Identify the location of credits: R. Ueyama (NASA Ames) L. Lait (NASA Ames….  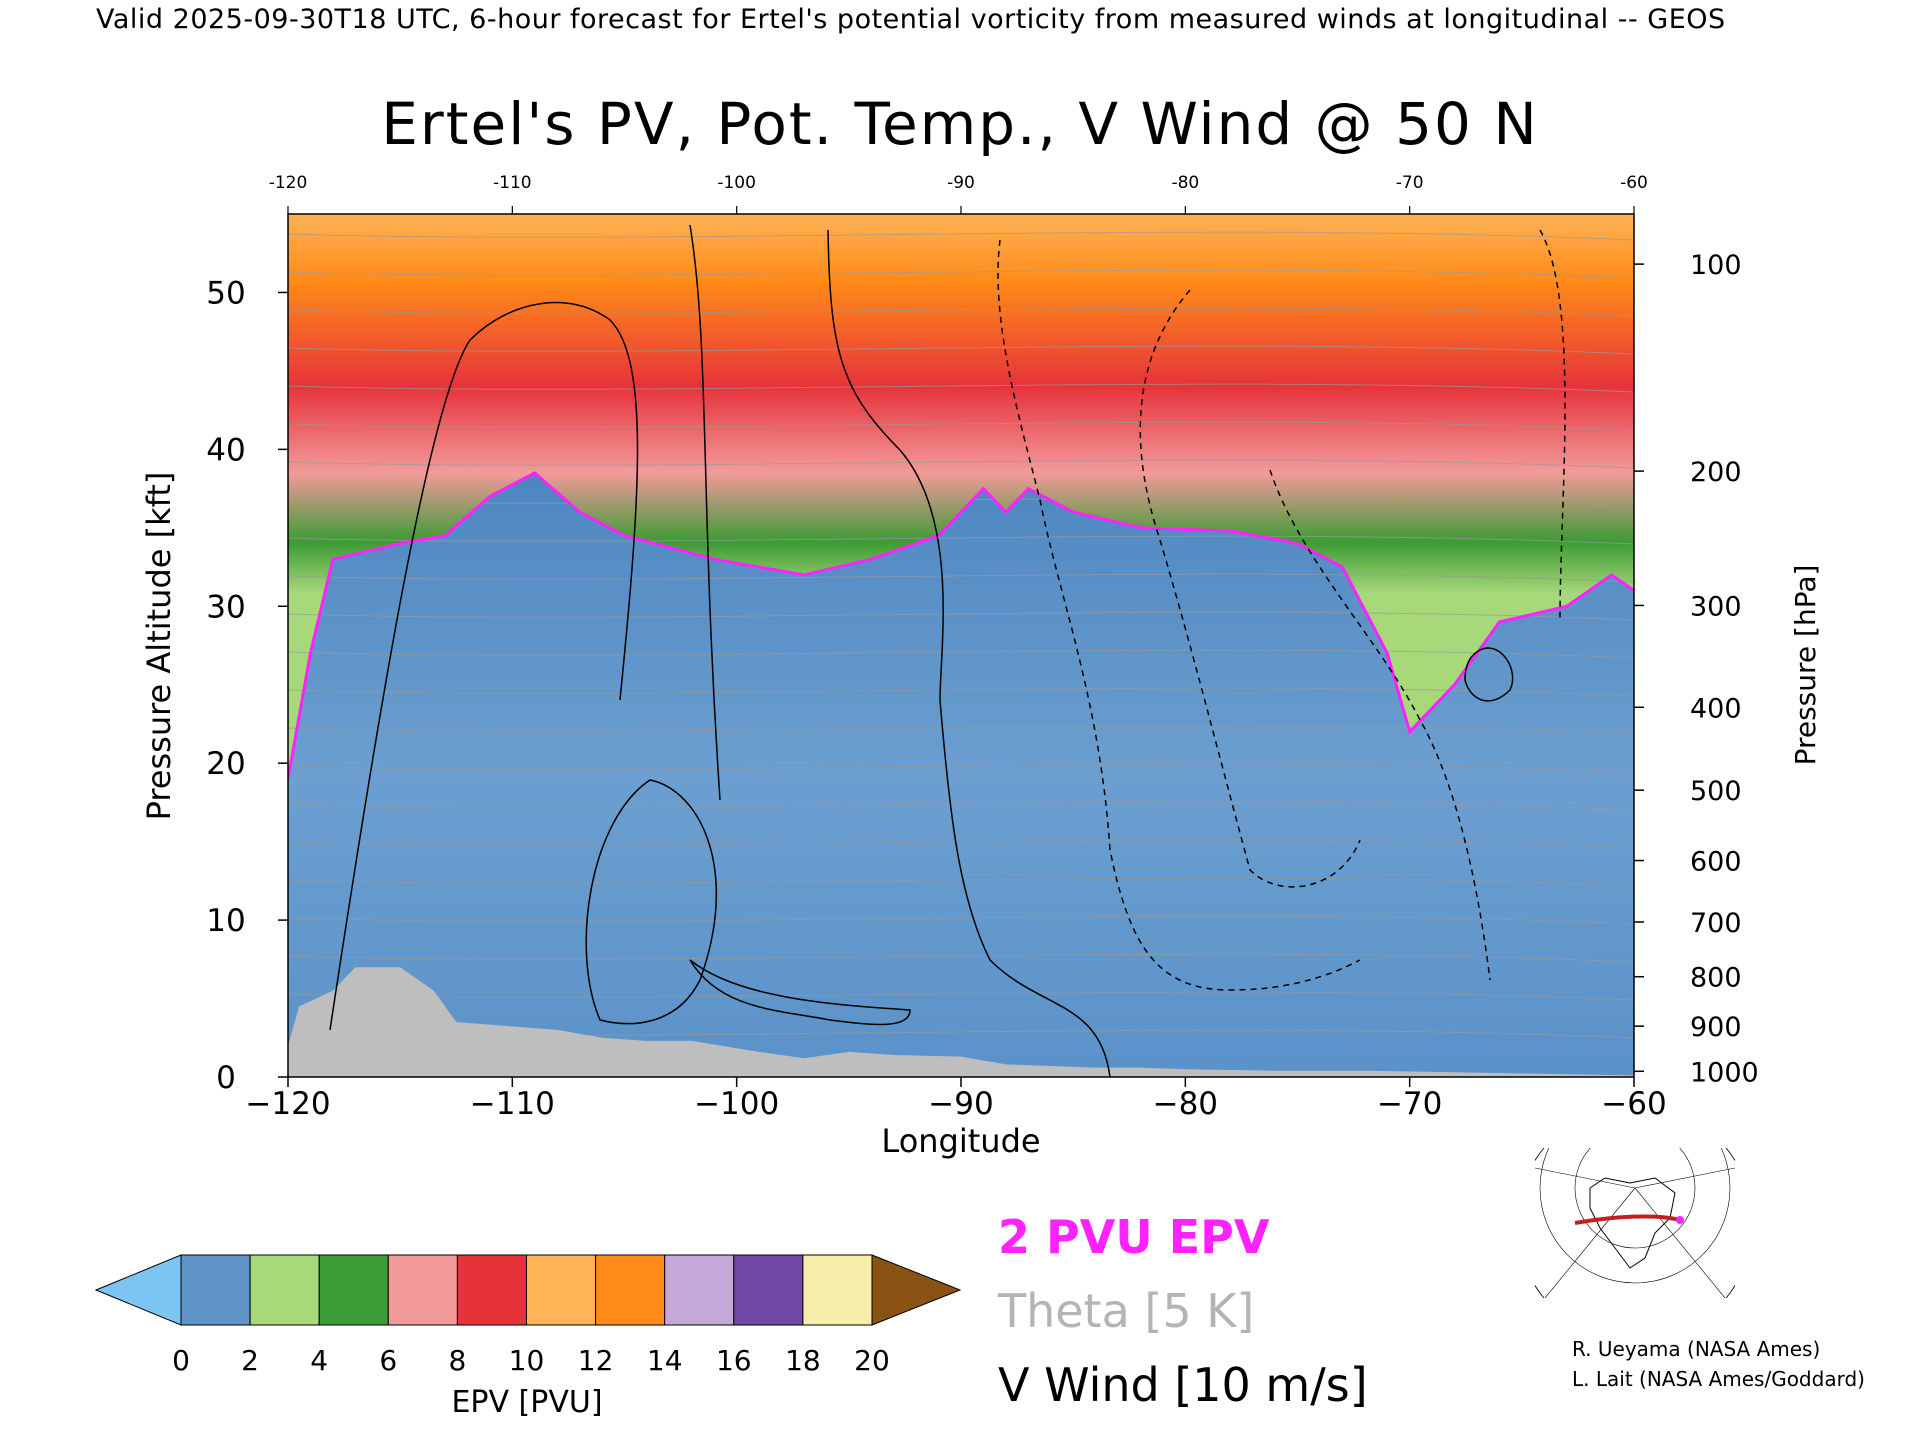
(1718, 1364).